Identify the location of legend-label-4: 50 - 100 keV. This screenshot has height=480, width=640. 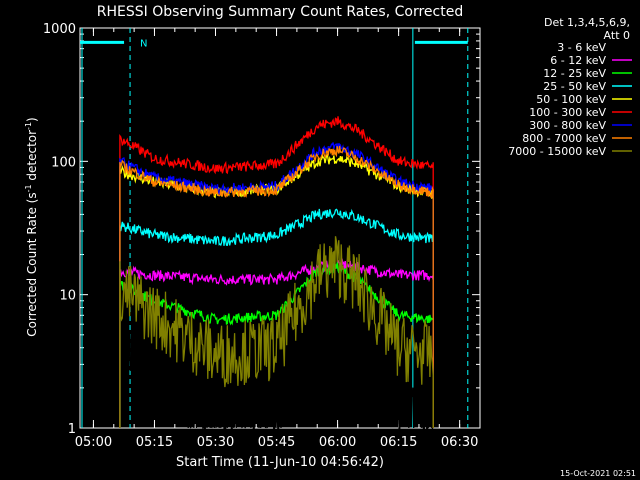
(571, 99).